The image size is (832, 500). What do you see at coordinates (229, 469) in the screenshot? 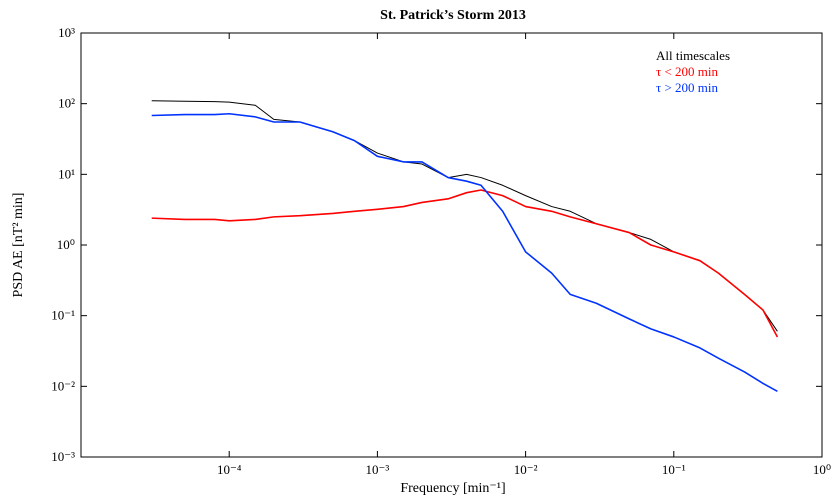
I see `x-tick-label: 10⁻⁴` at bounding box center [229, 469].